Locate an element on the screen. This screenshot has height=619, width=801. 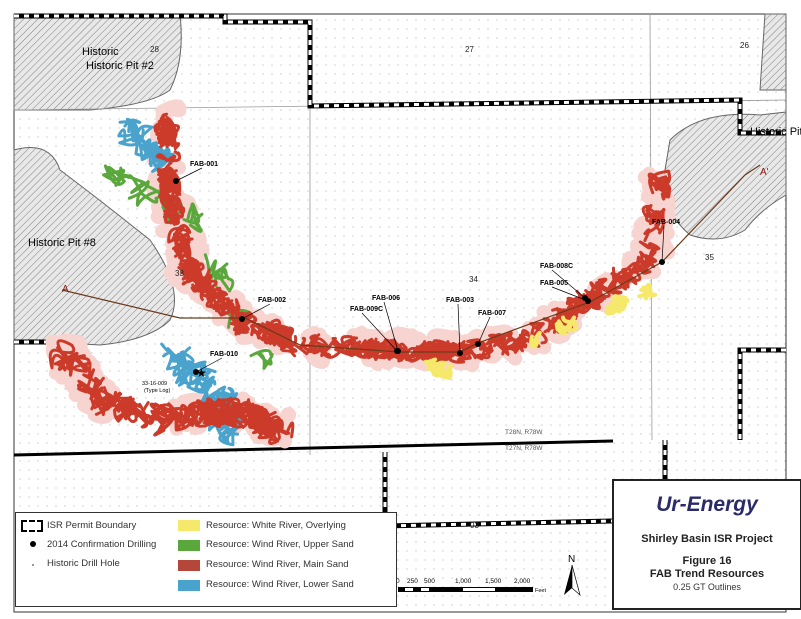
section-27: 27 is located at coordinates (469, 49).